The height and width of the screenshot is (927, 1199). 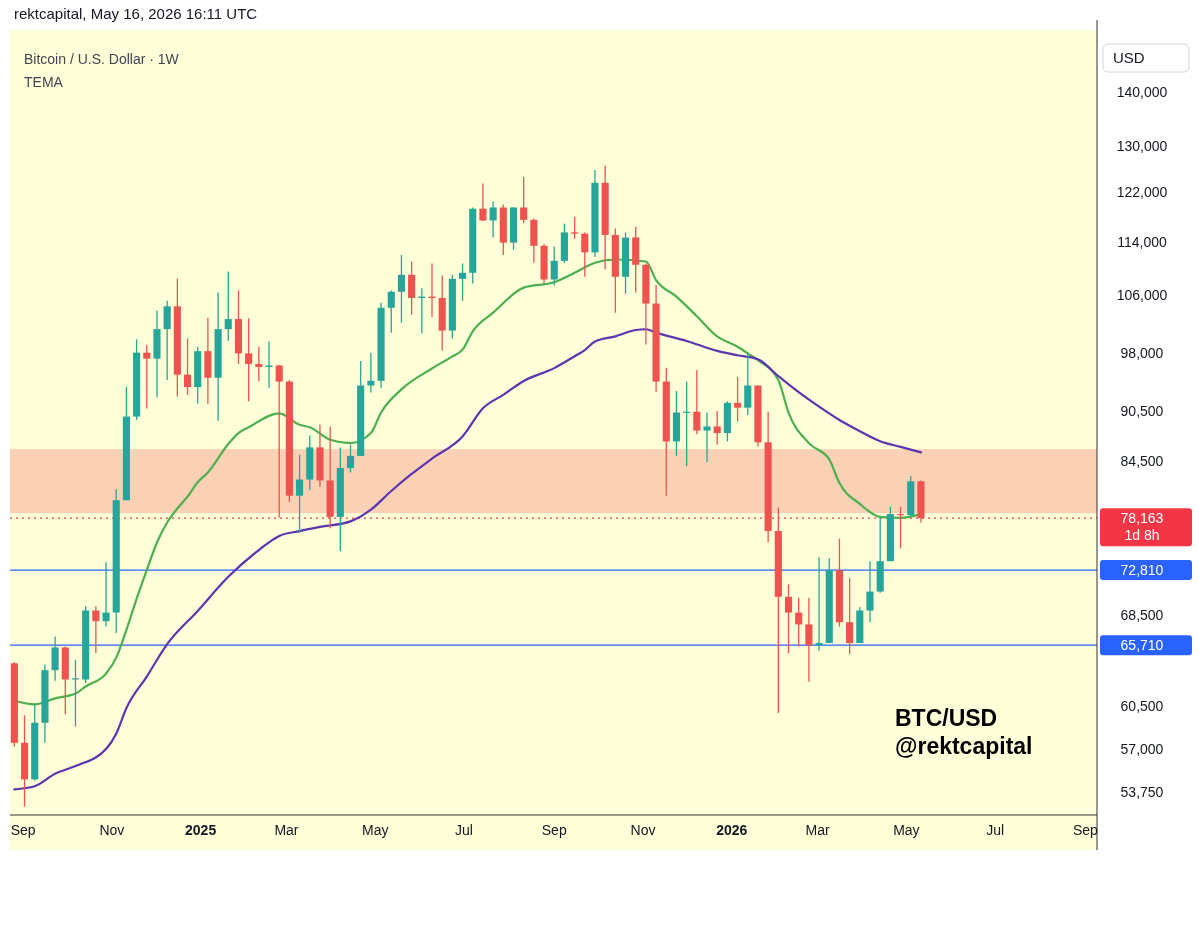 I want to click on annotation: @rektcapital, so click(x=964, y=746).